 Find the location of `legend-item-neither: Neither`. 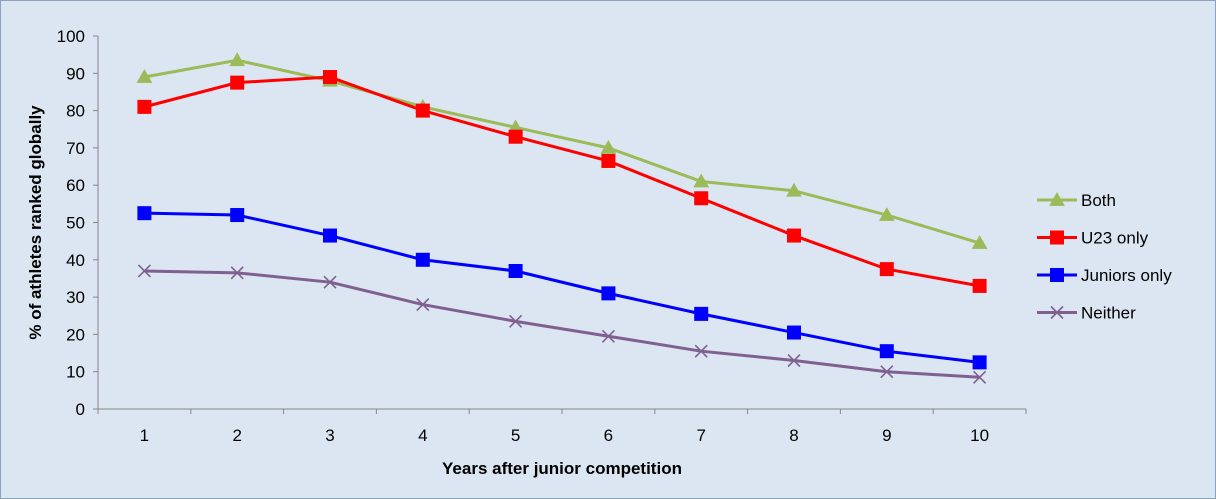

legend-item-neither: Neither is located at coordinates (1086, 313).